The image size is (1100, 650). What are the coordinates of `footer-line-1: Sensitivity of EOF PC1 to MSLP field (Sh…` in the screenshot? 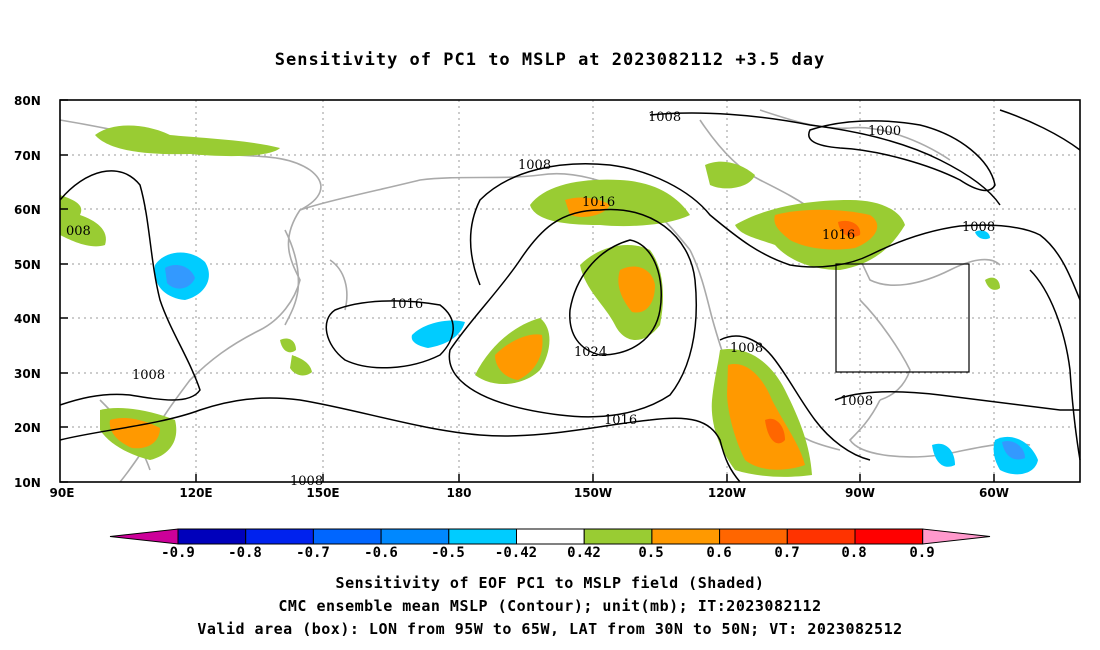 It's located at (550, 583).